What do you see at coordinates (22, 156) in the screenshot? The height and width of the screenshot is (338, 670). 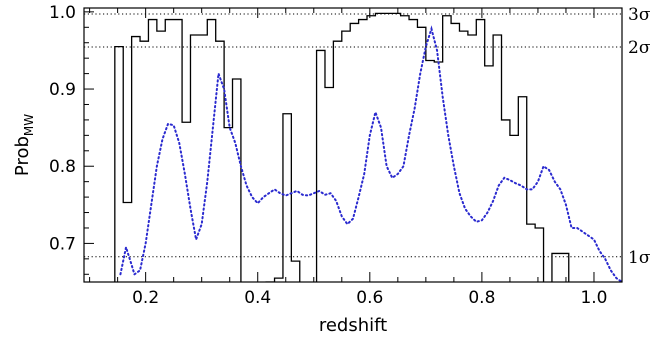 I see `y-axis-title-main: Prob` at bounding box center [22, 156].